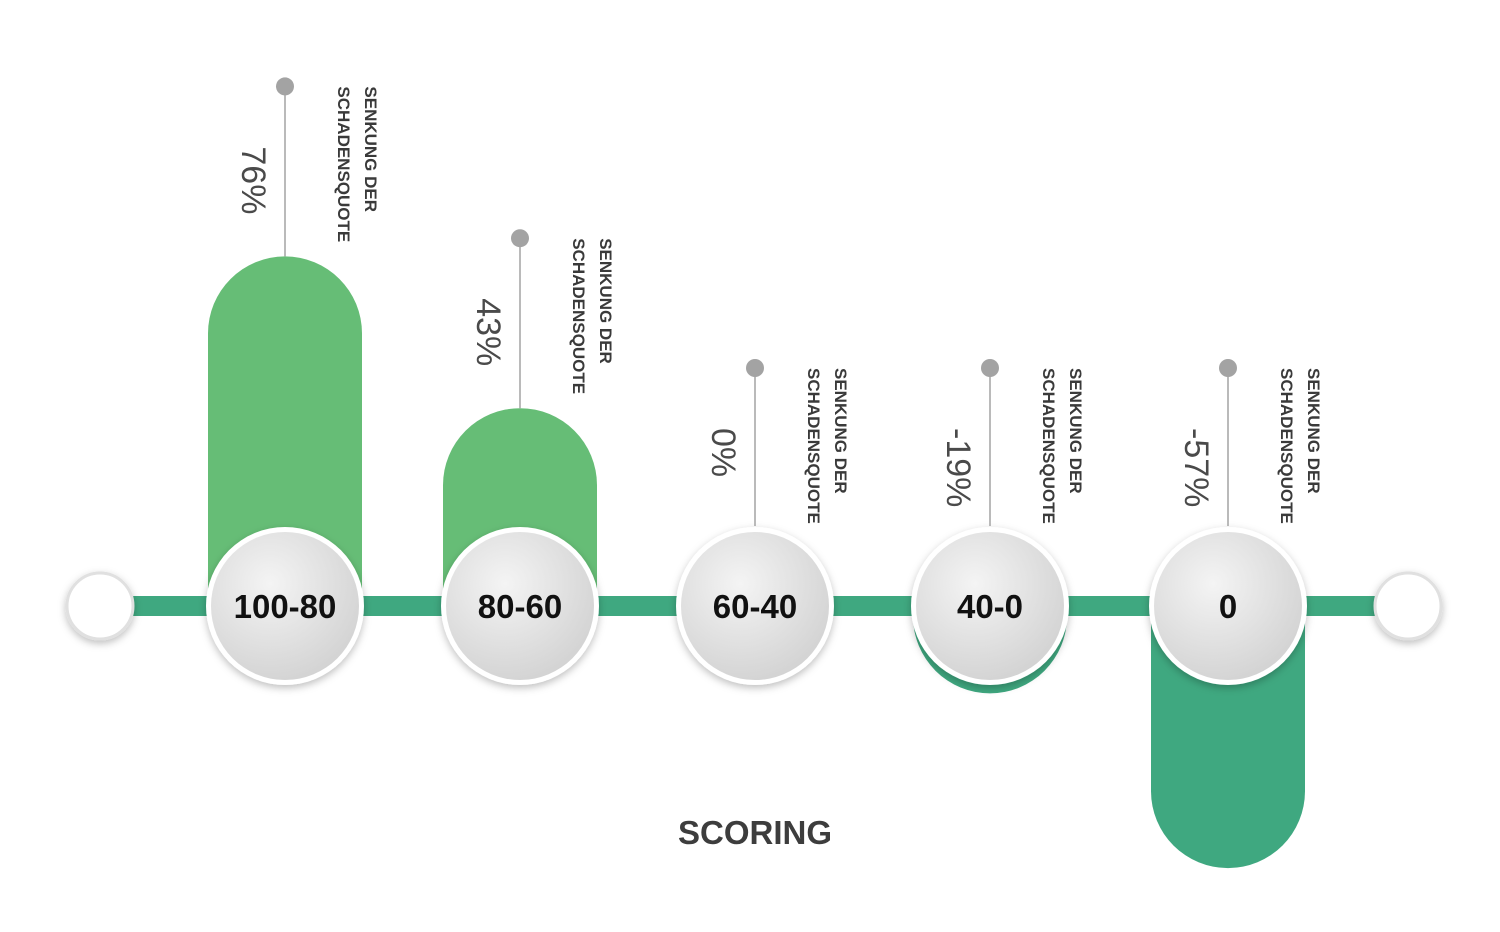 The height and width of the screenshot is (932, 1500). Describe the element at coordinates (1408, 606) in the screenshot. I see `axis-end-cap` at that location.